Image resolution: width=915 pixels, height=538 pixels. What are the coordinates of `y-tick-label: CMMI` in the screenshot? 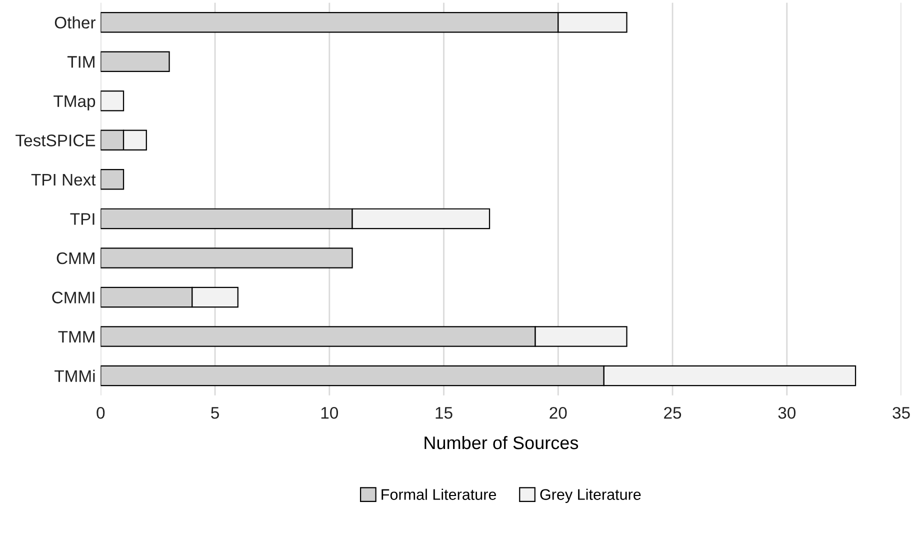 It's located at (73, 298).